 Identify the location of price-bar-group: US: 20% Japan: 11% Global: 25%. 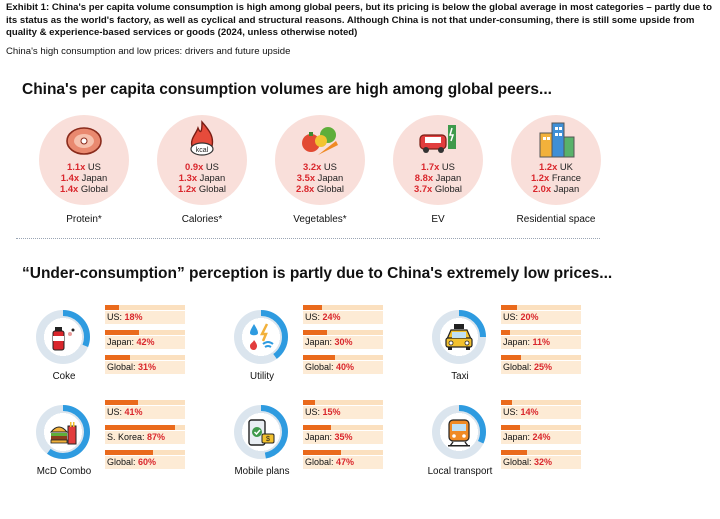
(541, 345).